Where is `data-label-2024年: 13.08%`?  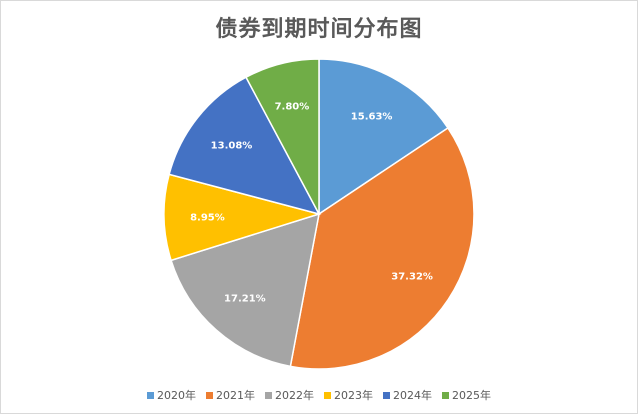
data-label-2024年: 13.08% is located at coordinates (232, 146).